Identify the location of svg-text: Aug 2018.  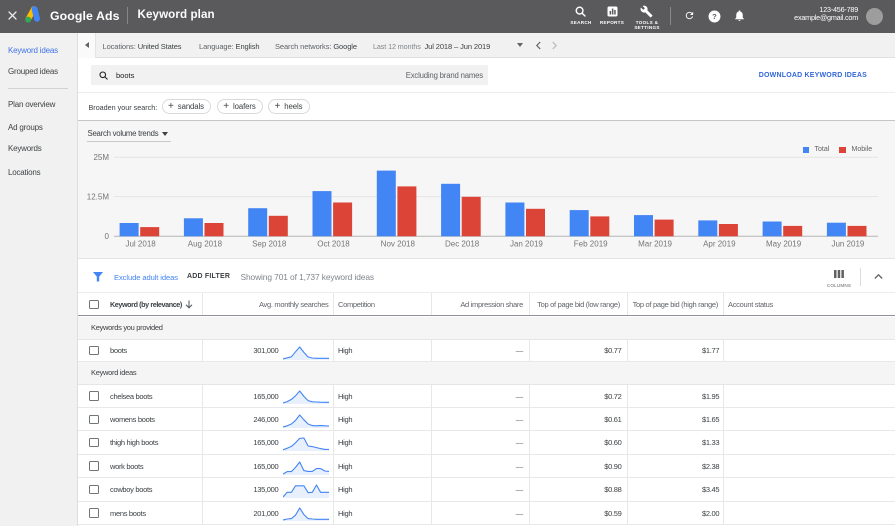
(205, 244).